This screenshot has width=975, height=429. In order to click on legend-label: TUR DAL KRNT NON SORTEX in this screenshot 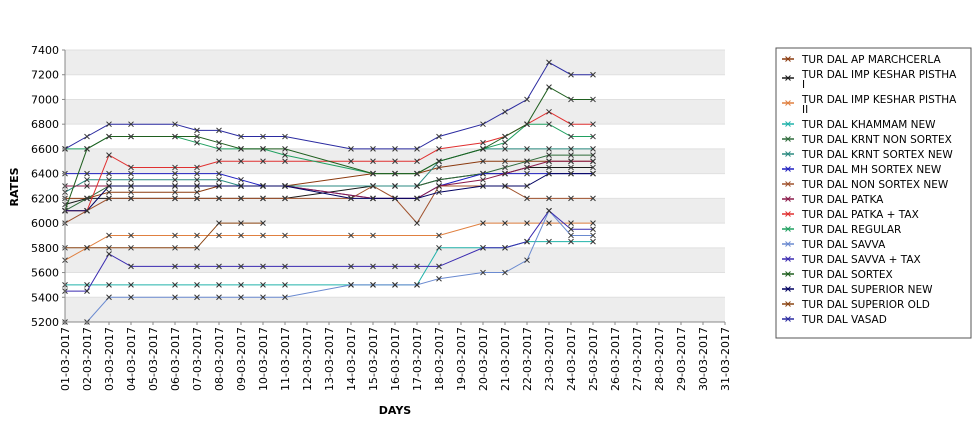, I will do `click(876, 140)`.